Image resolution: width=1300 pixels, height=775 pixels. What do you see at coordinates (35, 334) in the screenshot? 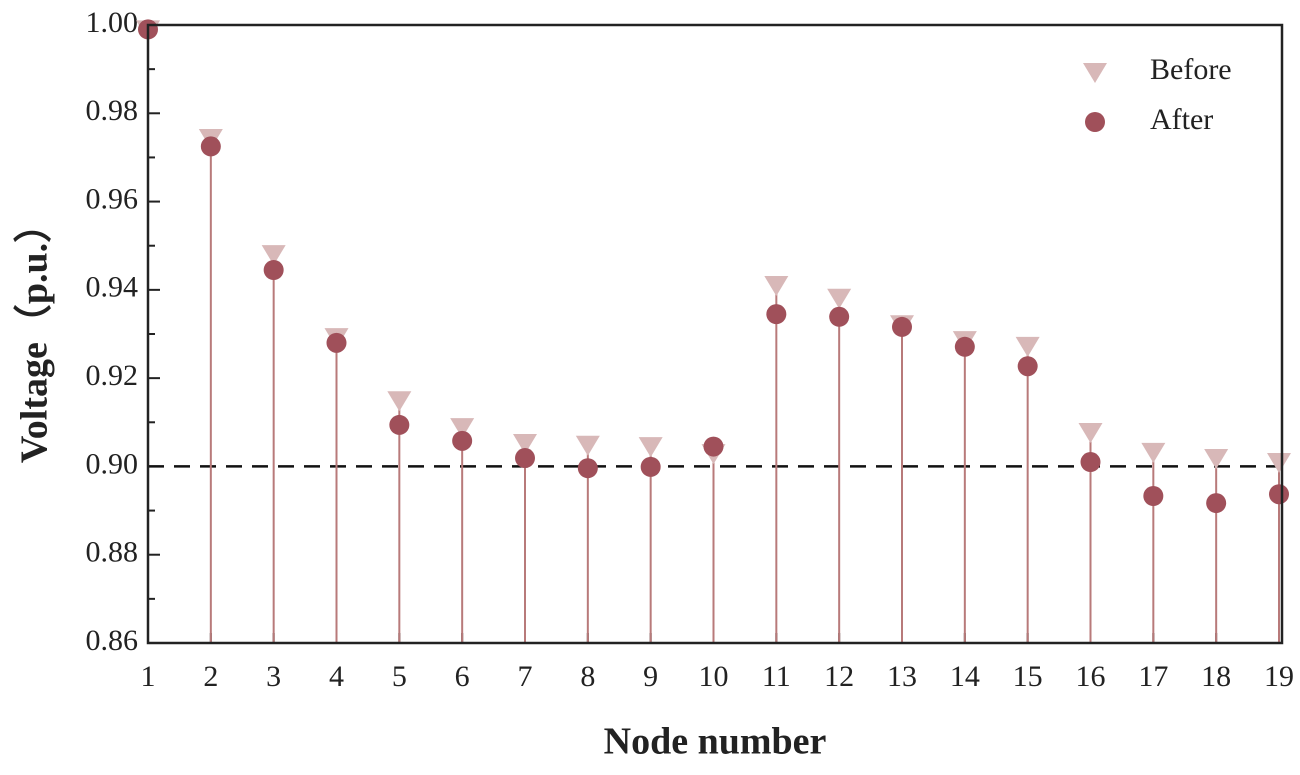
I see `y-axis-title: Voltage（p.u.）` at bounding box center [35, 334].